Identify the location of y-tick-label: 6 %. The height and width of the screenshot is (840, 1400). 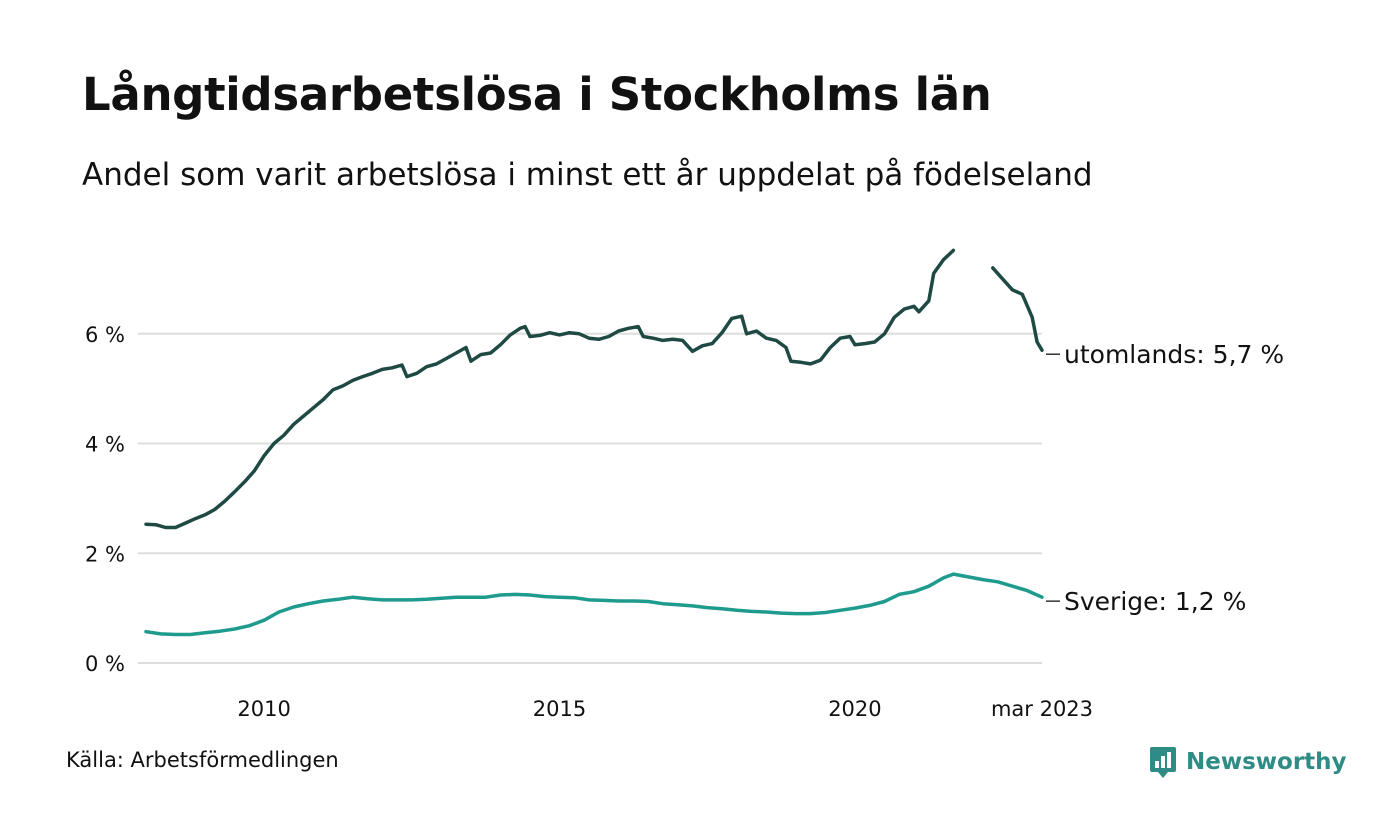
(105, 335).